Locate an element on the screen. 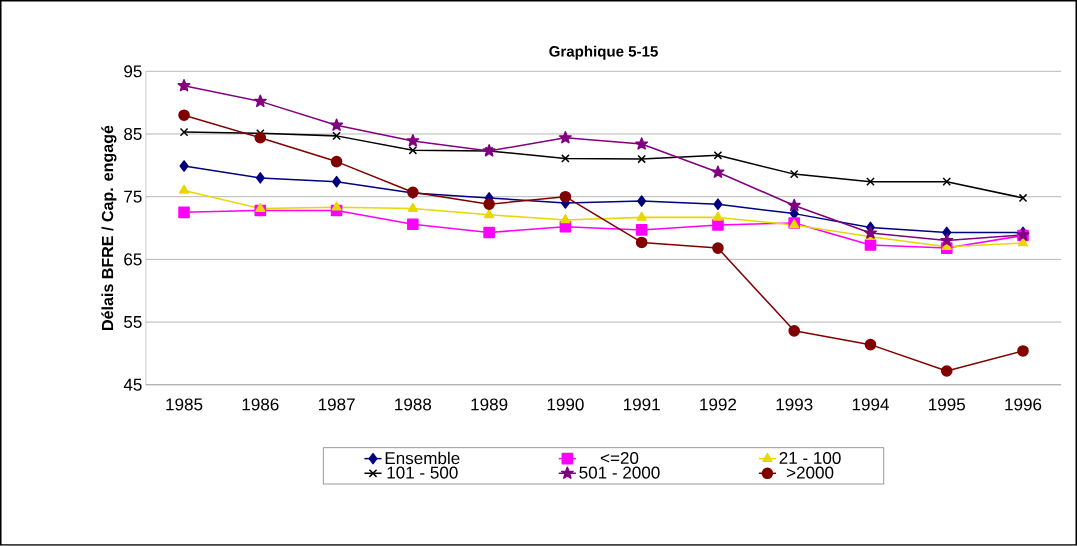  y-tick-label: 65 is located at coordinates (133, 259).